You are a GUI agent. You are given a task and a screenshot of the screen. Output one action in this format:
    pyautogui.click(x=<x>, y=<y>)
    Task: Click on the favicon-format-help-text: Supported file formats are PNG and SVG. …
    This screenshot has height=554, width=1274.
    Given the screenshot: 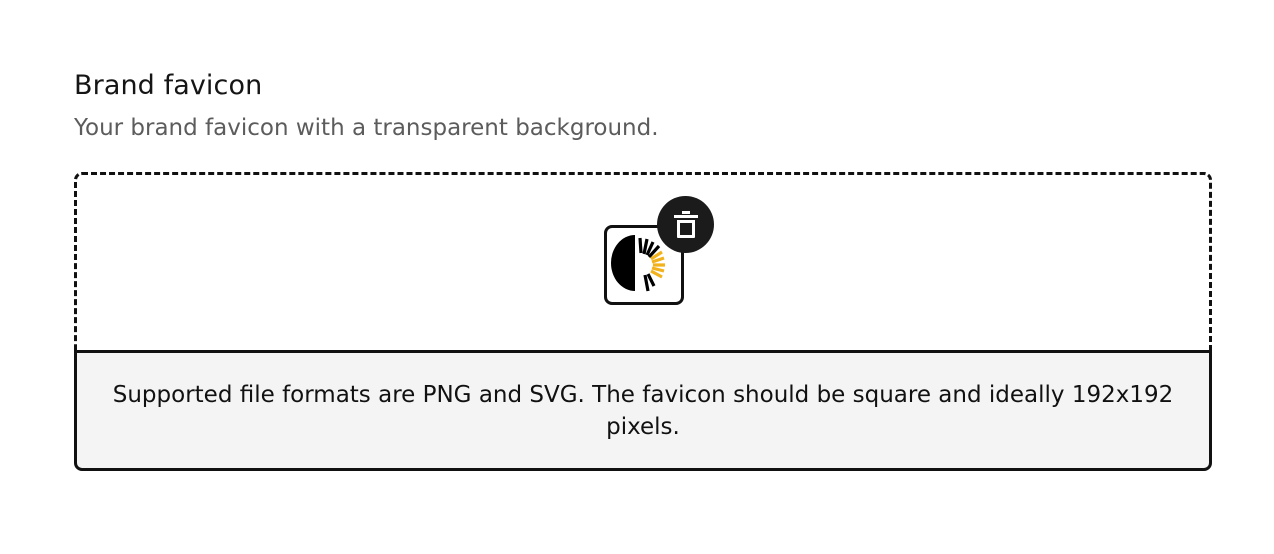 What is the action you would take?
    pyautogui.click(x=643, y=410)
    